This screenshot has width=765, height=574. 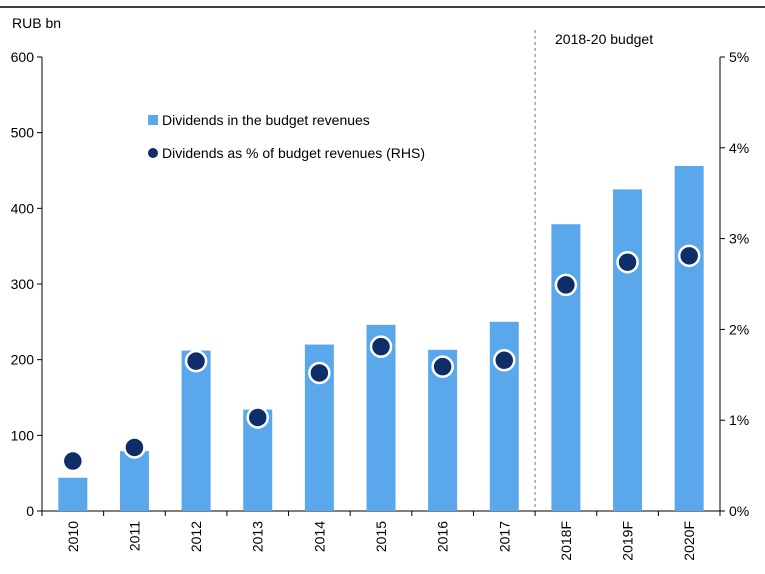 What do you see at coordinates (628, 541) in the screenshot?
I see `x-tick-label-2019F: 2019F` at bounding box center [628, 541].